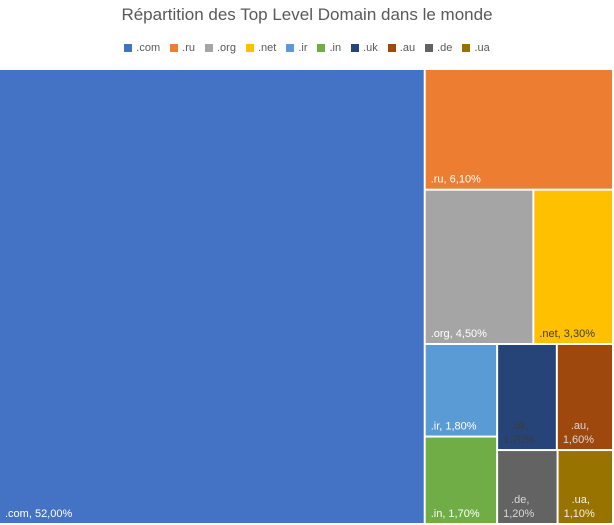 This screenshot has height=525, width=614. Describe the element at coordinates (584, 397) in the screenshot. I see `treemap-cell-au` at that location.